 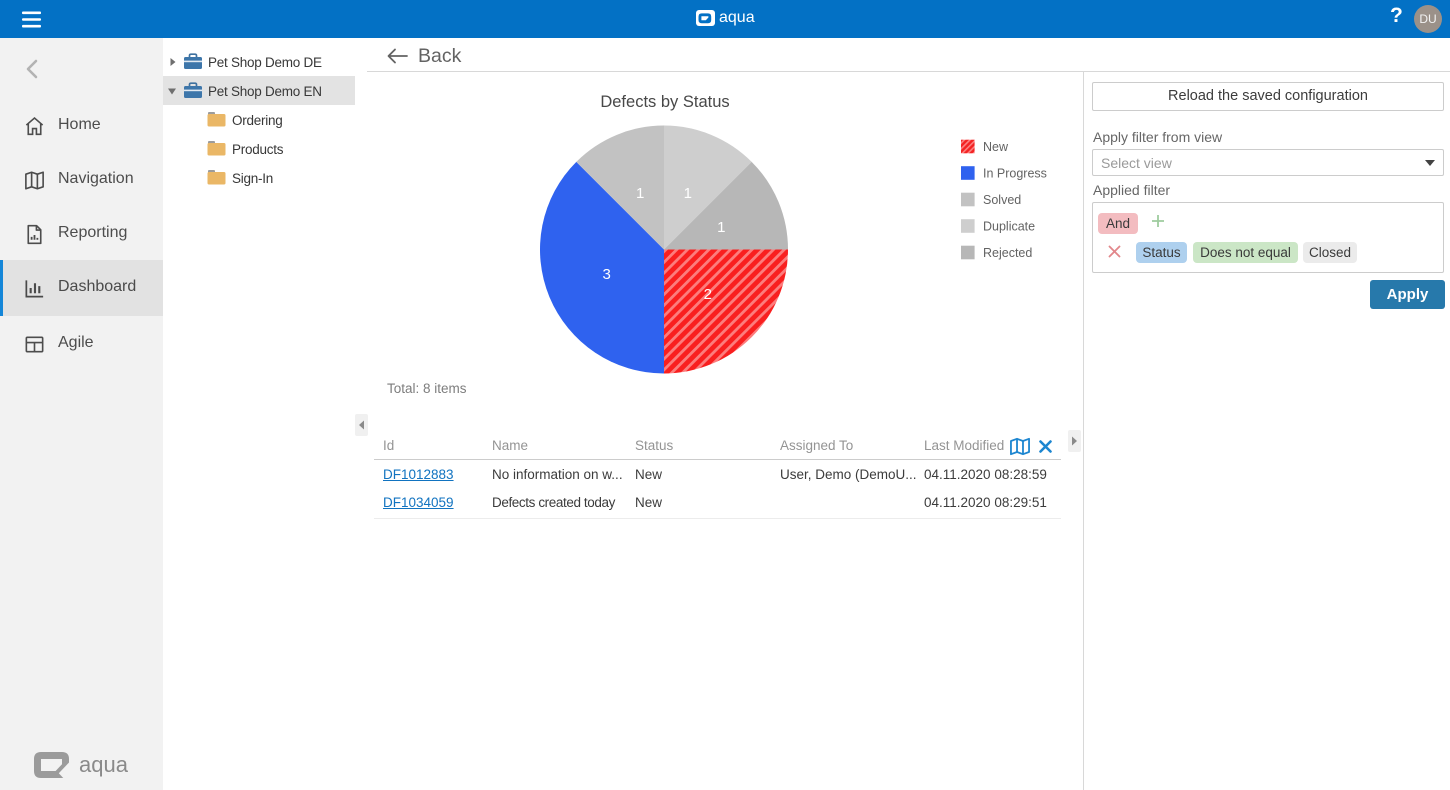 What do you see at coordinates (1007, 253) in the screenshot?
I see `svg-text: Rejected` at bounding box center [1007, 253].